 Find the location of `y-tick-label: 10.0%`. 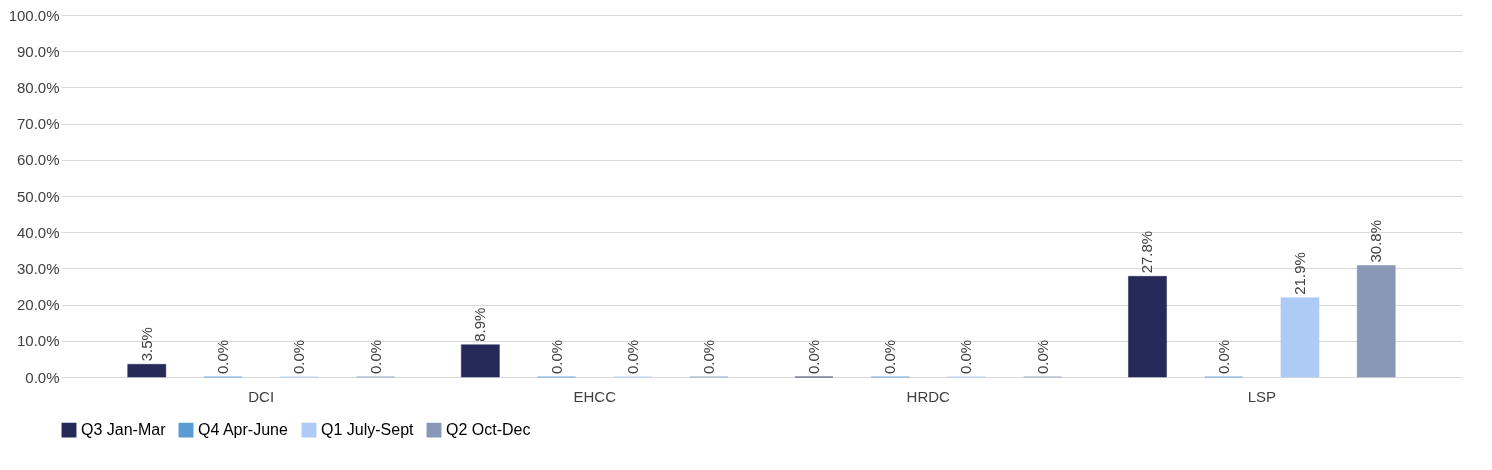

y-tick-label: 10.0% is located at coordinates (38, 341).